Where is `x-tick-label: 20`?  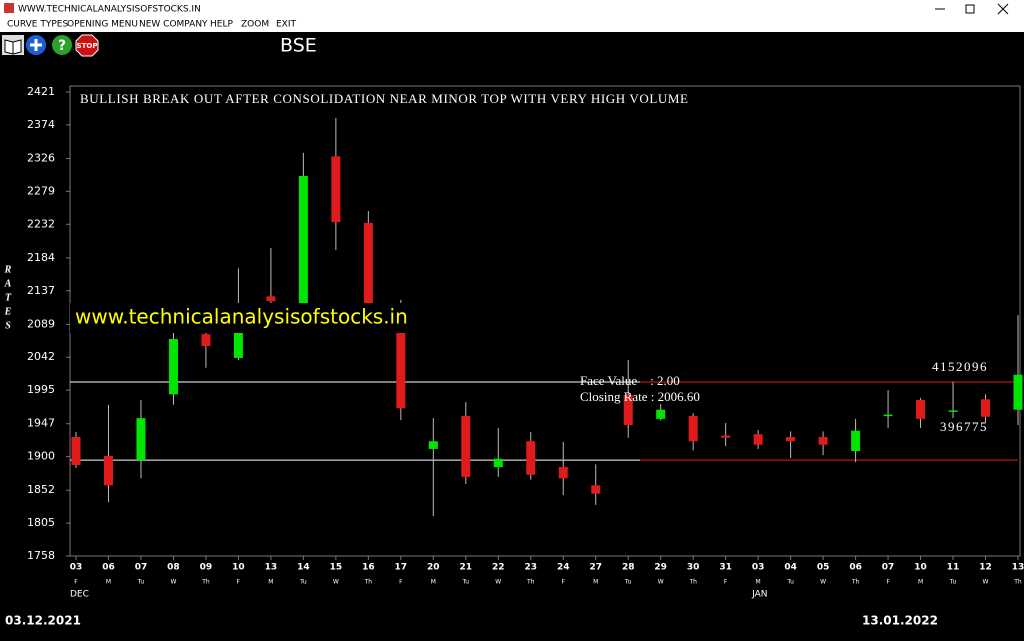
x-tick-label: 20 is located at coordinates (433, 568).